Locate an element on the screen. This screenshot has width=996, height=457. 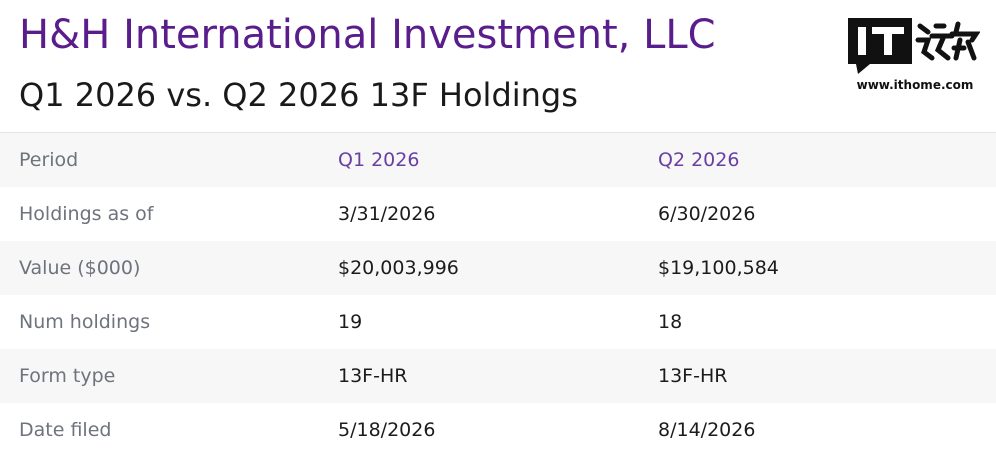
table-row: Num holdings 19 18 is located at coordinates (498, 322).